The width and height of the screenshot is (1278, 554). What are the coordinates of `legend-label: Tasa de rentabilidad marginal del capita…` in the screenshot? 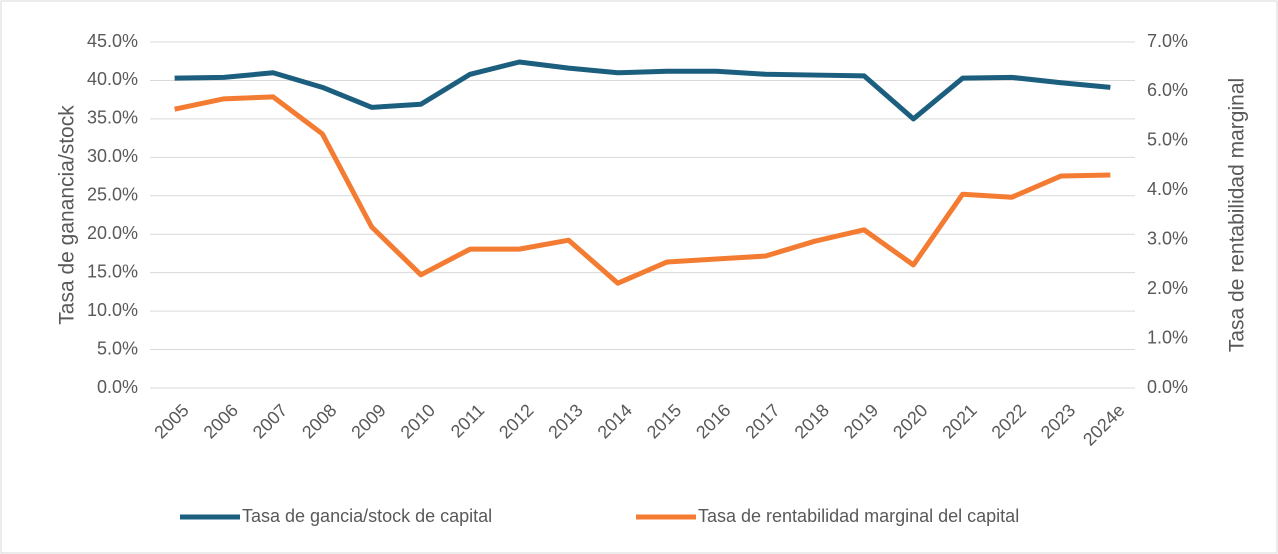 It's located at (858, 516).